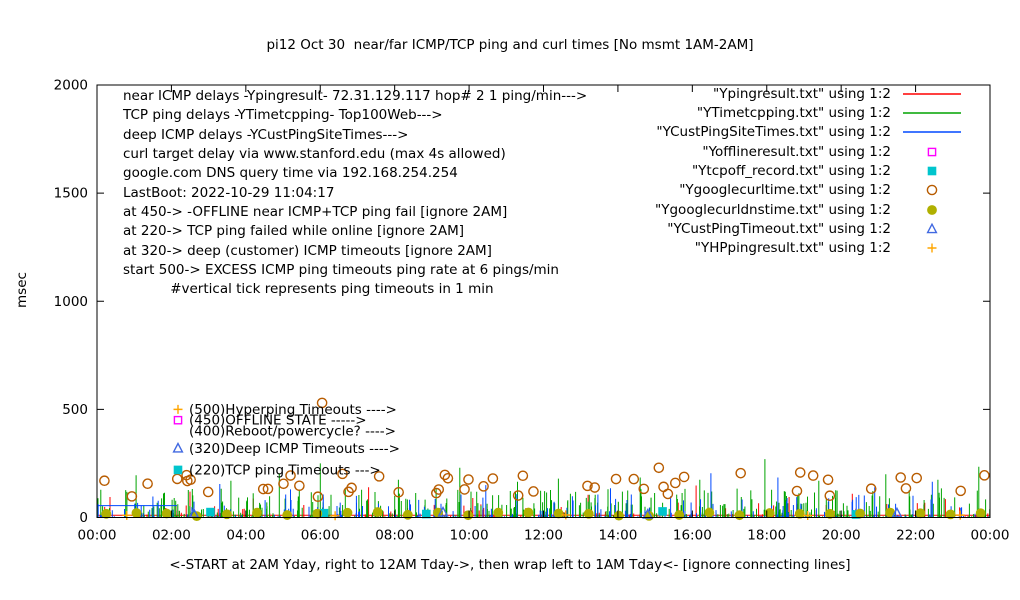  I want to click on legend-sample-dns, so click(932, 209).